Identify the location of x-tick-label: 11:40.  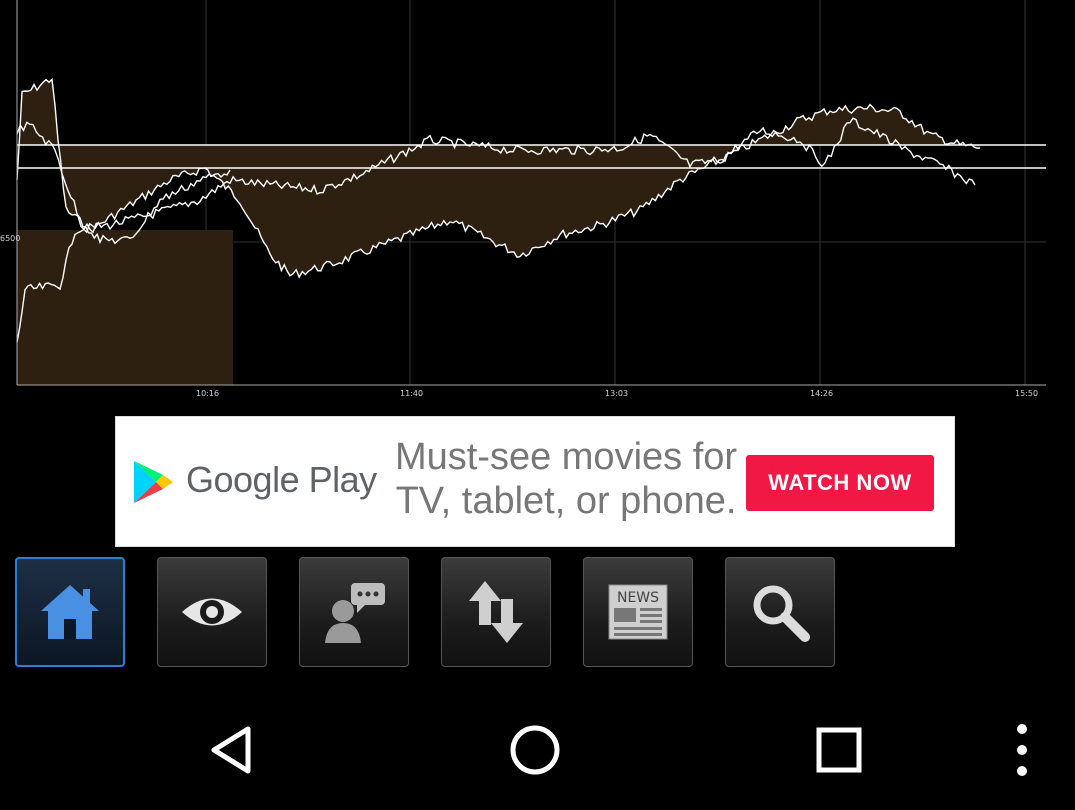
(411, 393).